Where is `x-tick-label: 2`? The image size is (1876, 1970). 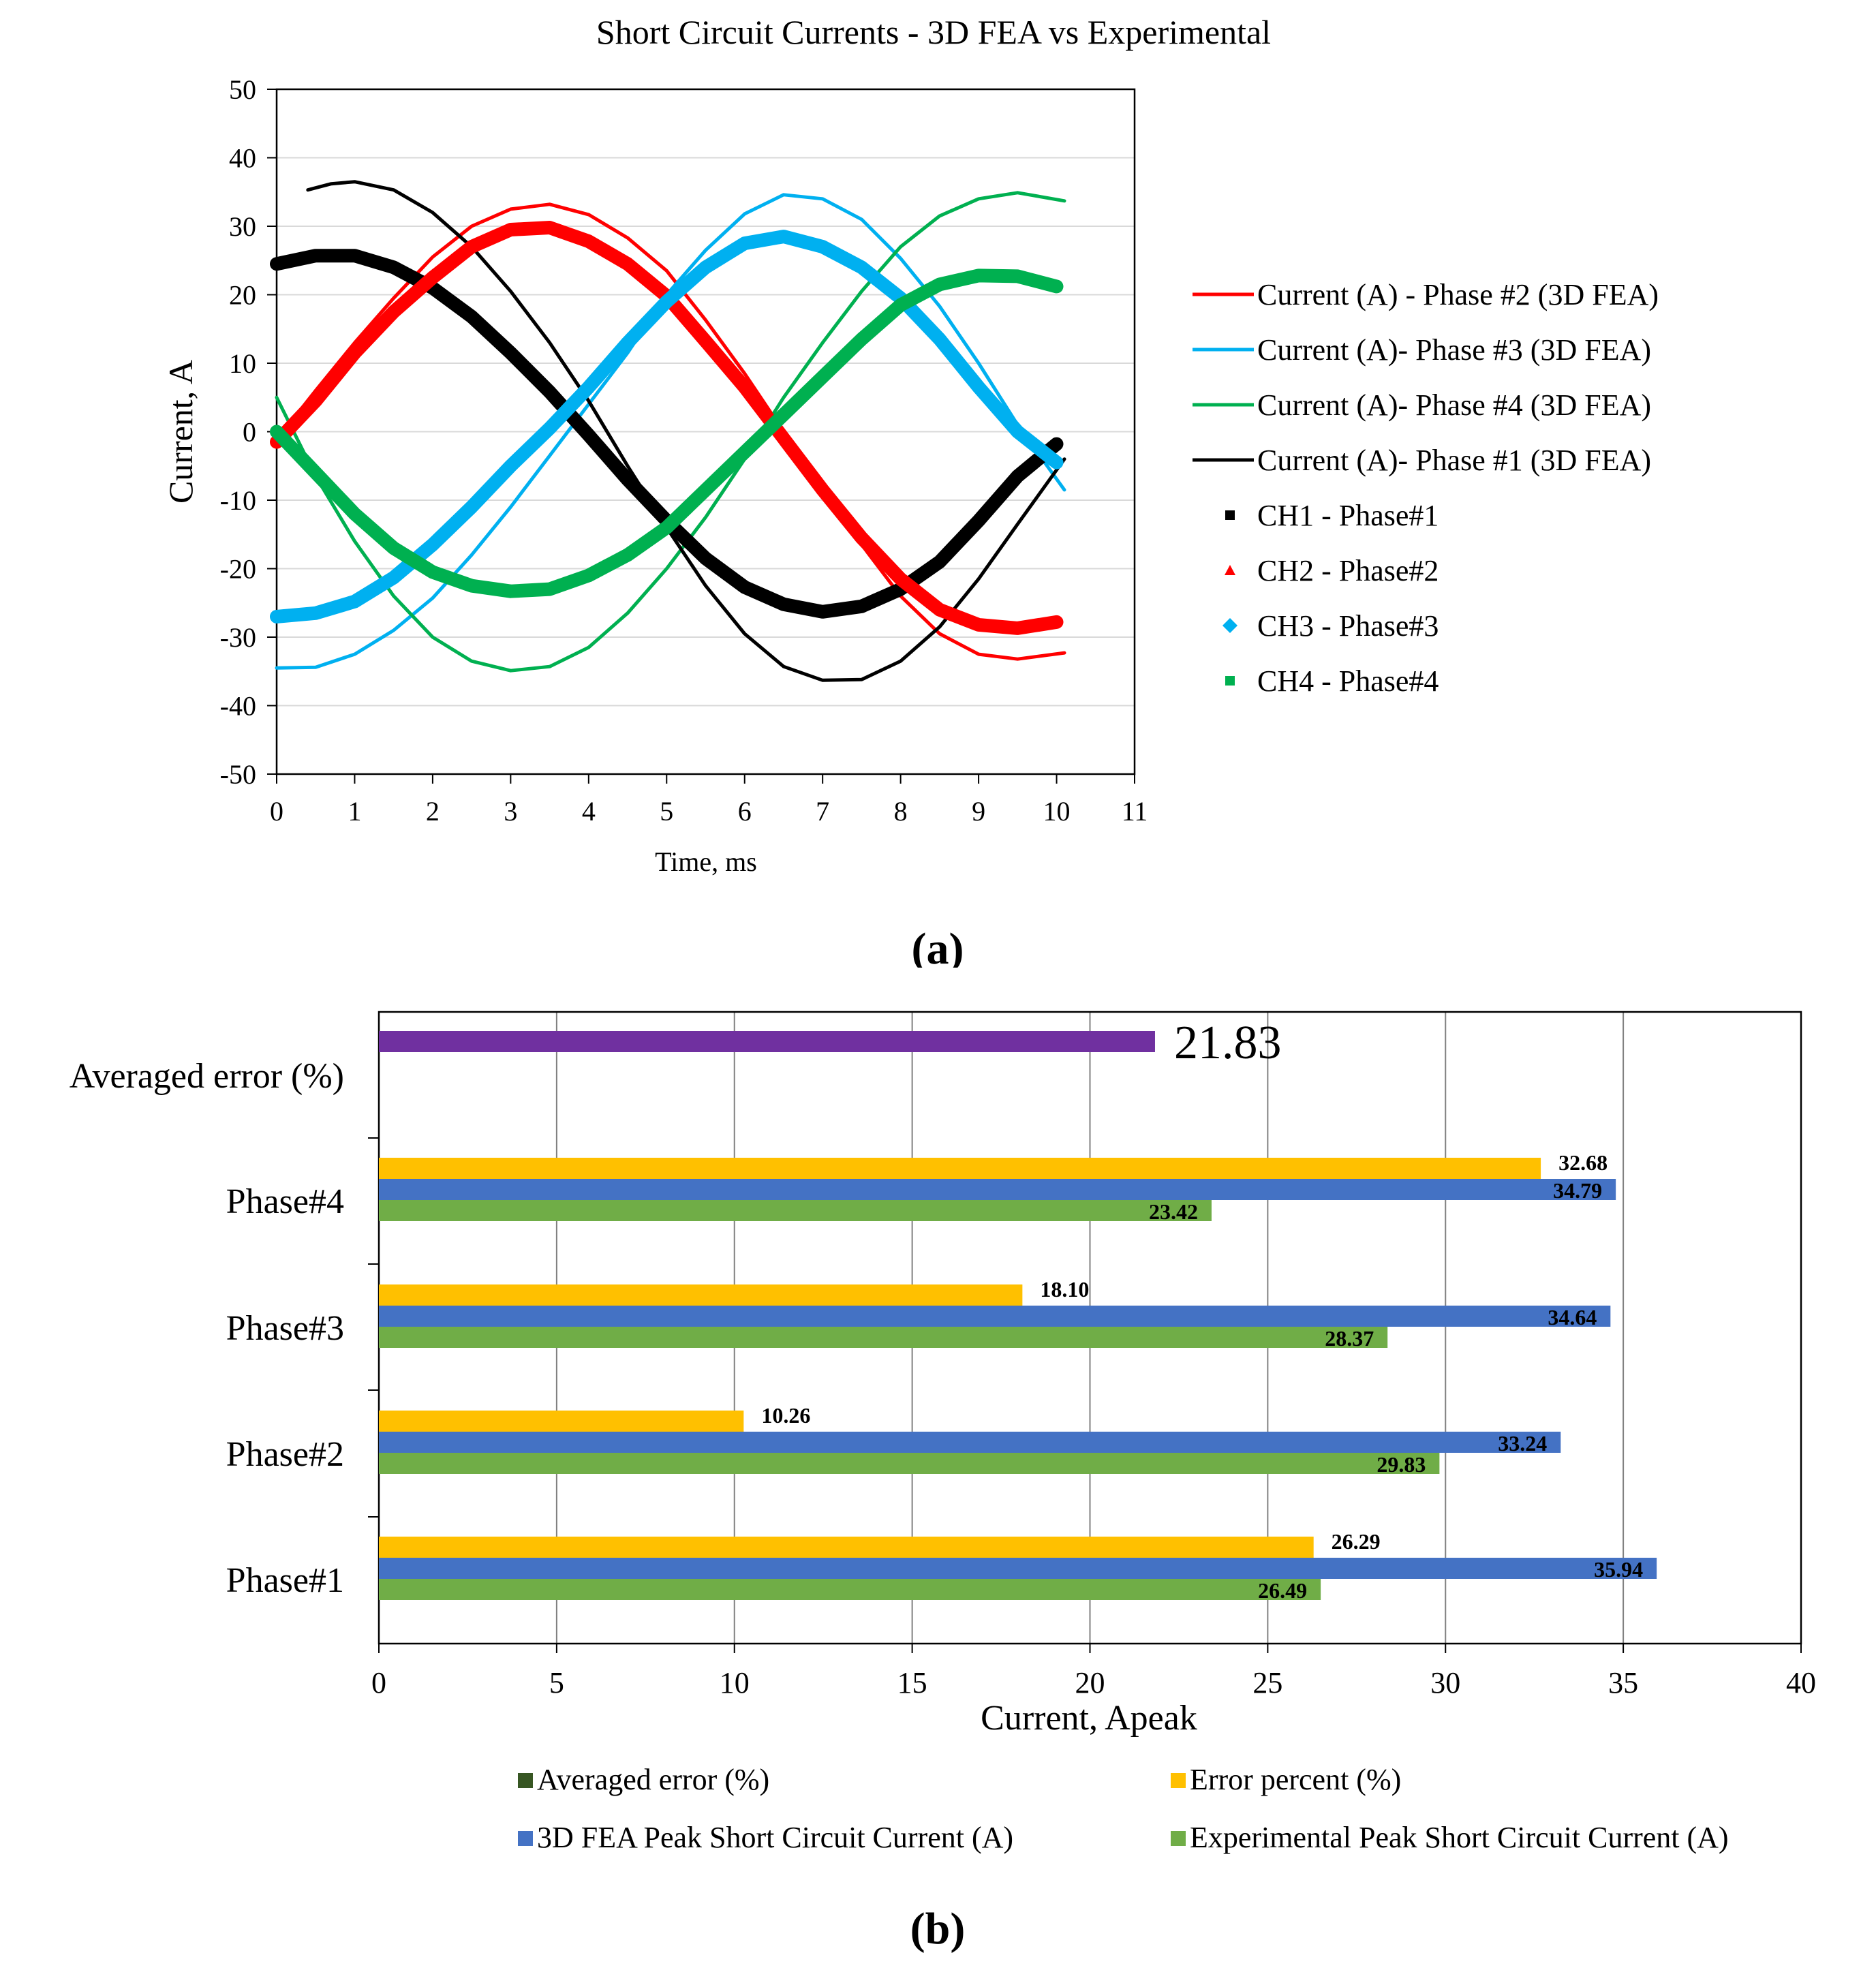
x-tick-label: 2 is located at coordinates (433, 811).